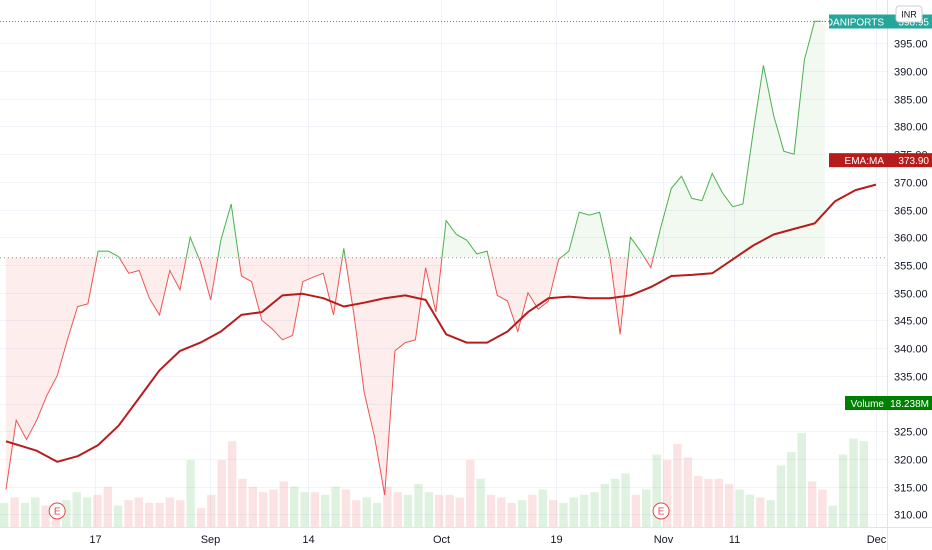 Image resolution: width=932 pixels, height=550 pixels. I want to click on ema-value-badge-box, so click(909, 160).